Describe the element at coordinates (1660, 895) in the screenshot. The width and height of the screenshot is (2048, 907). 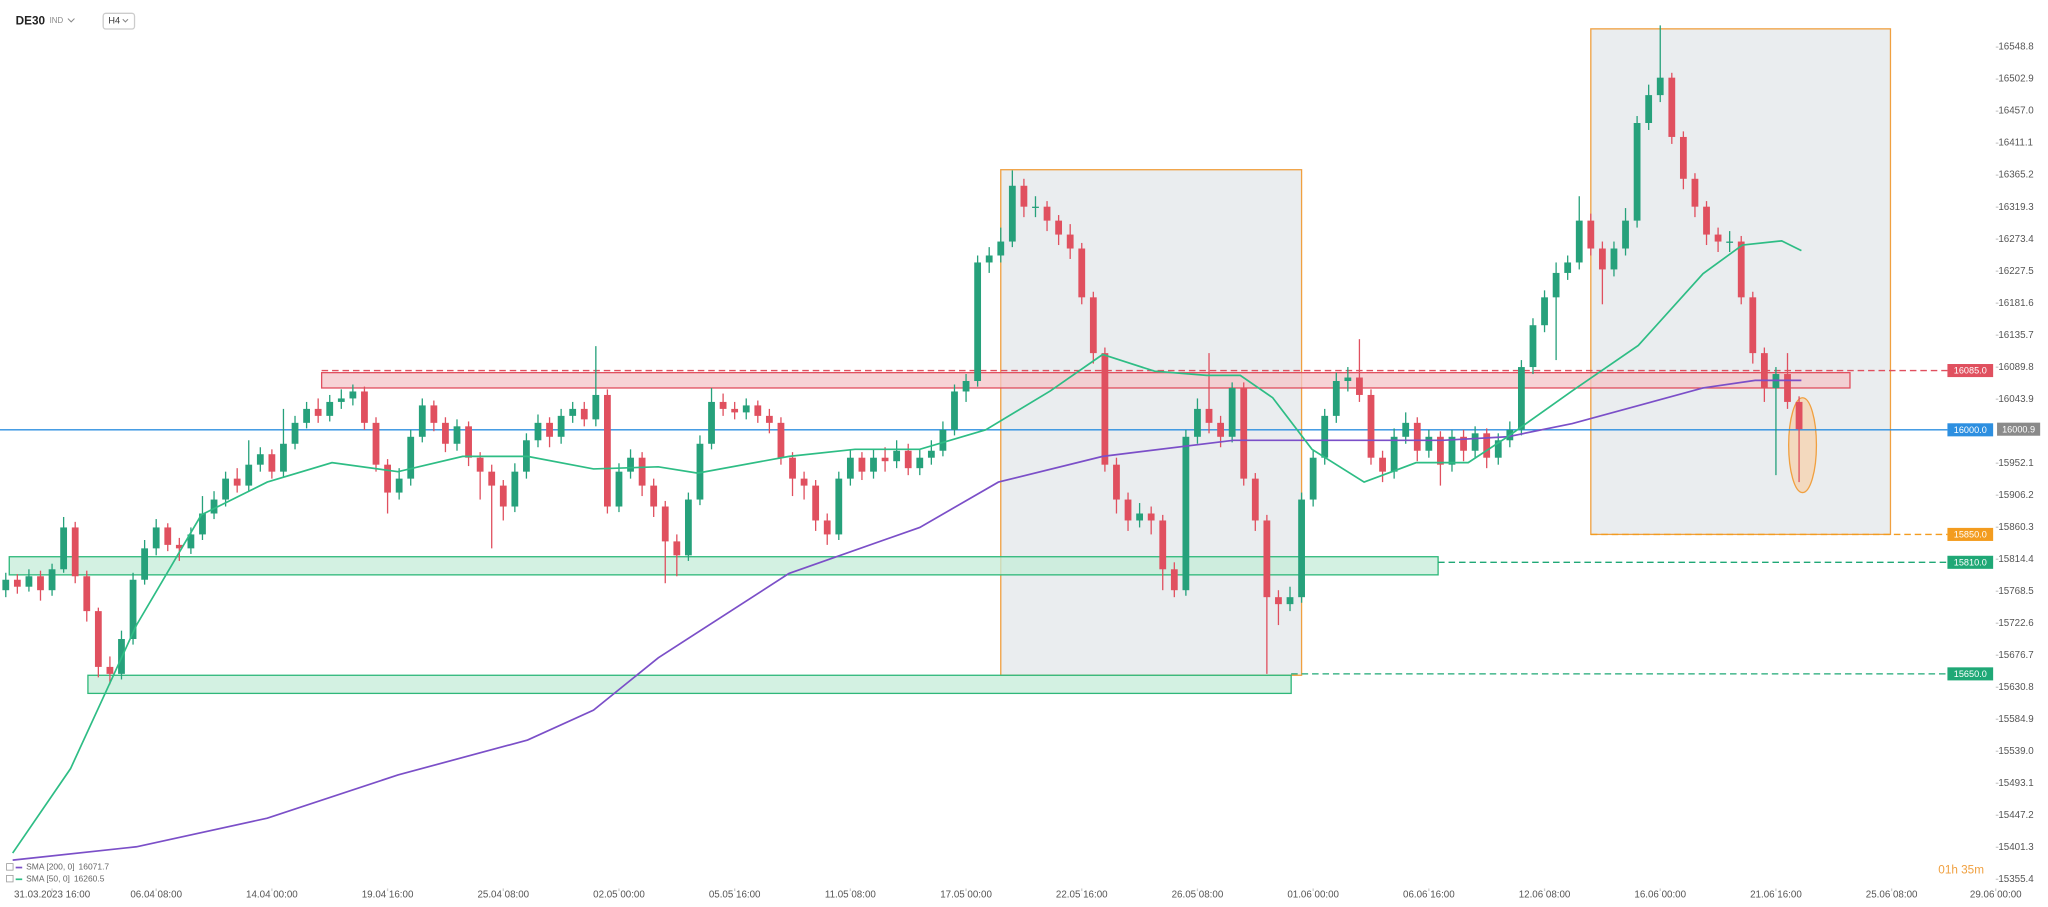
I see `x-tick-label: 16.06 00:00` at that location.